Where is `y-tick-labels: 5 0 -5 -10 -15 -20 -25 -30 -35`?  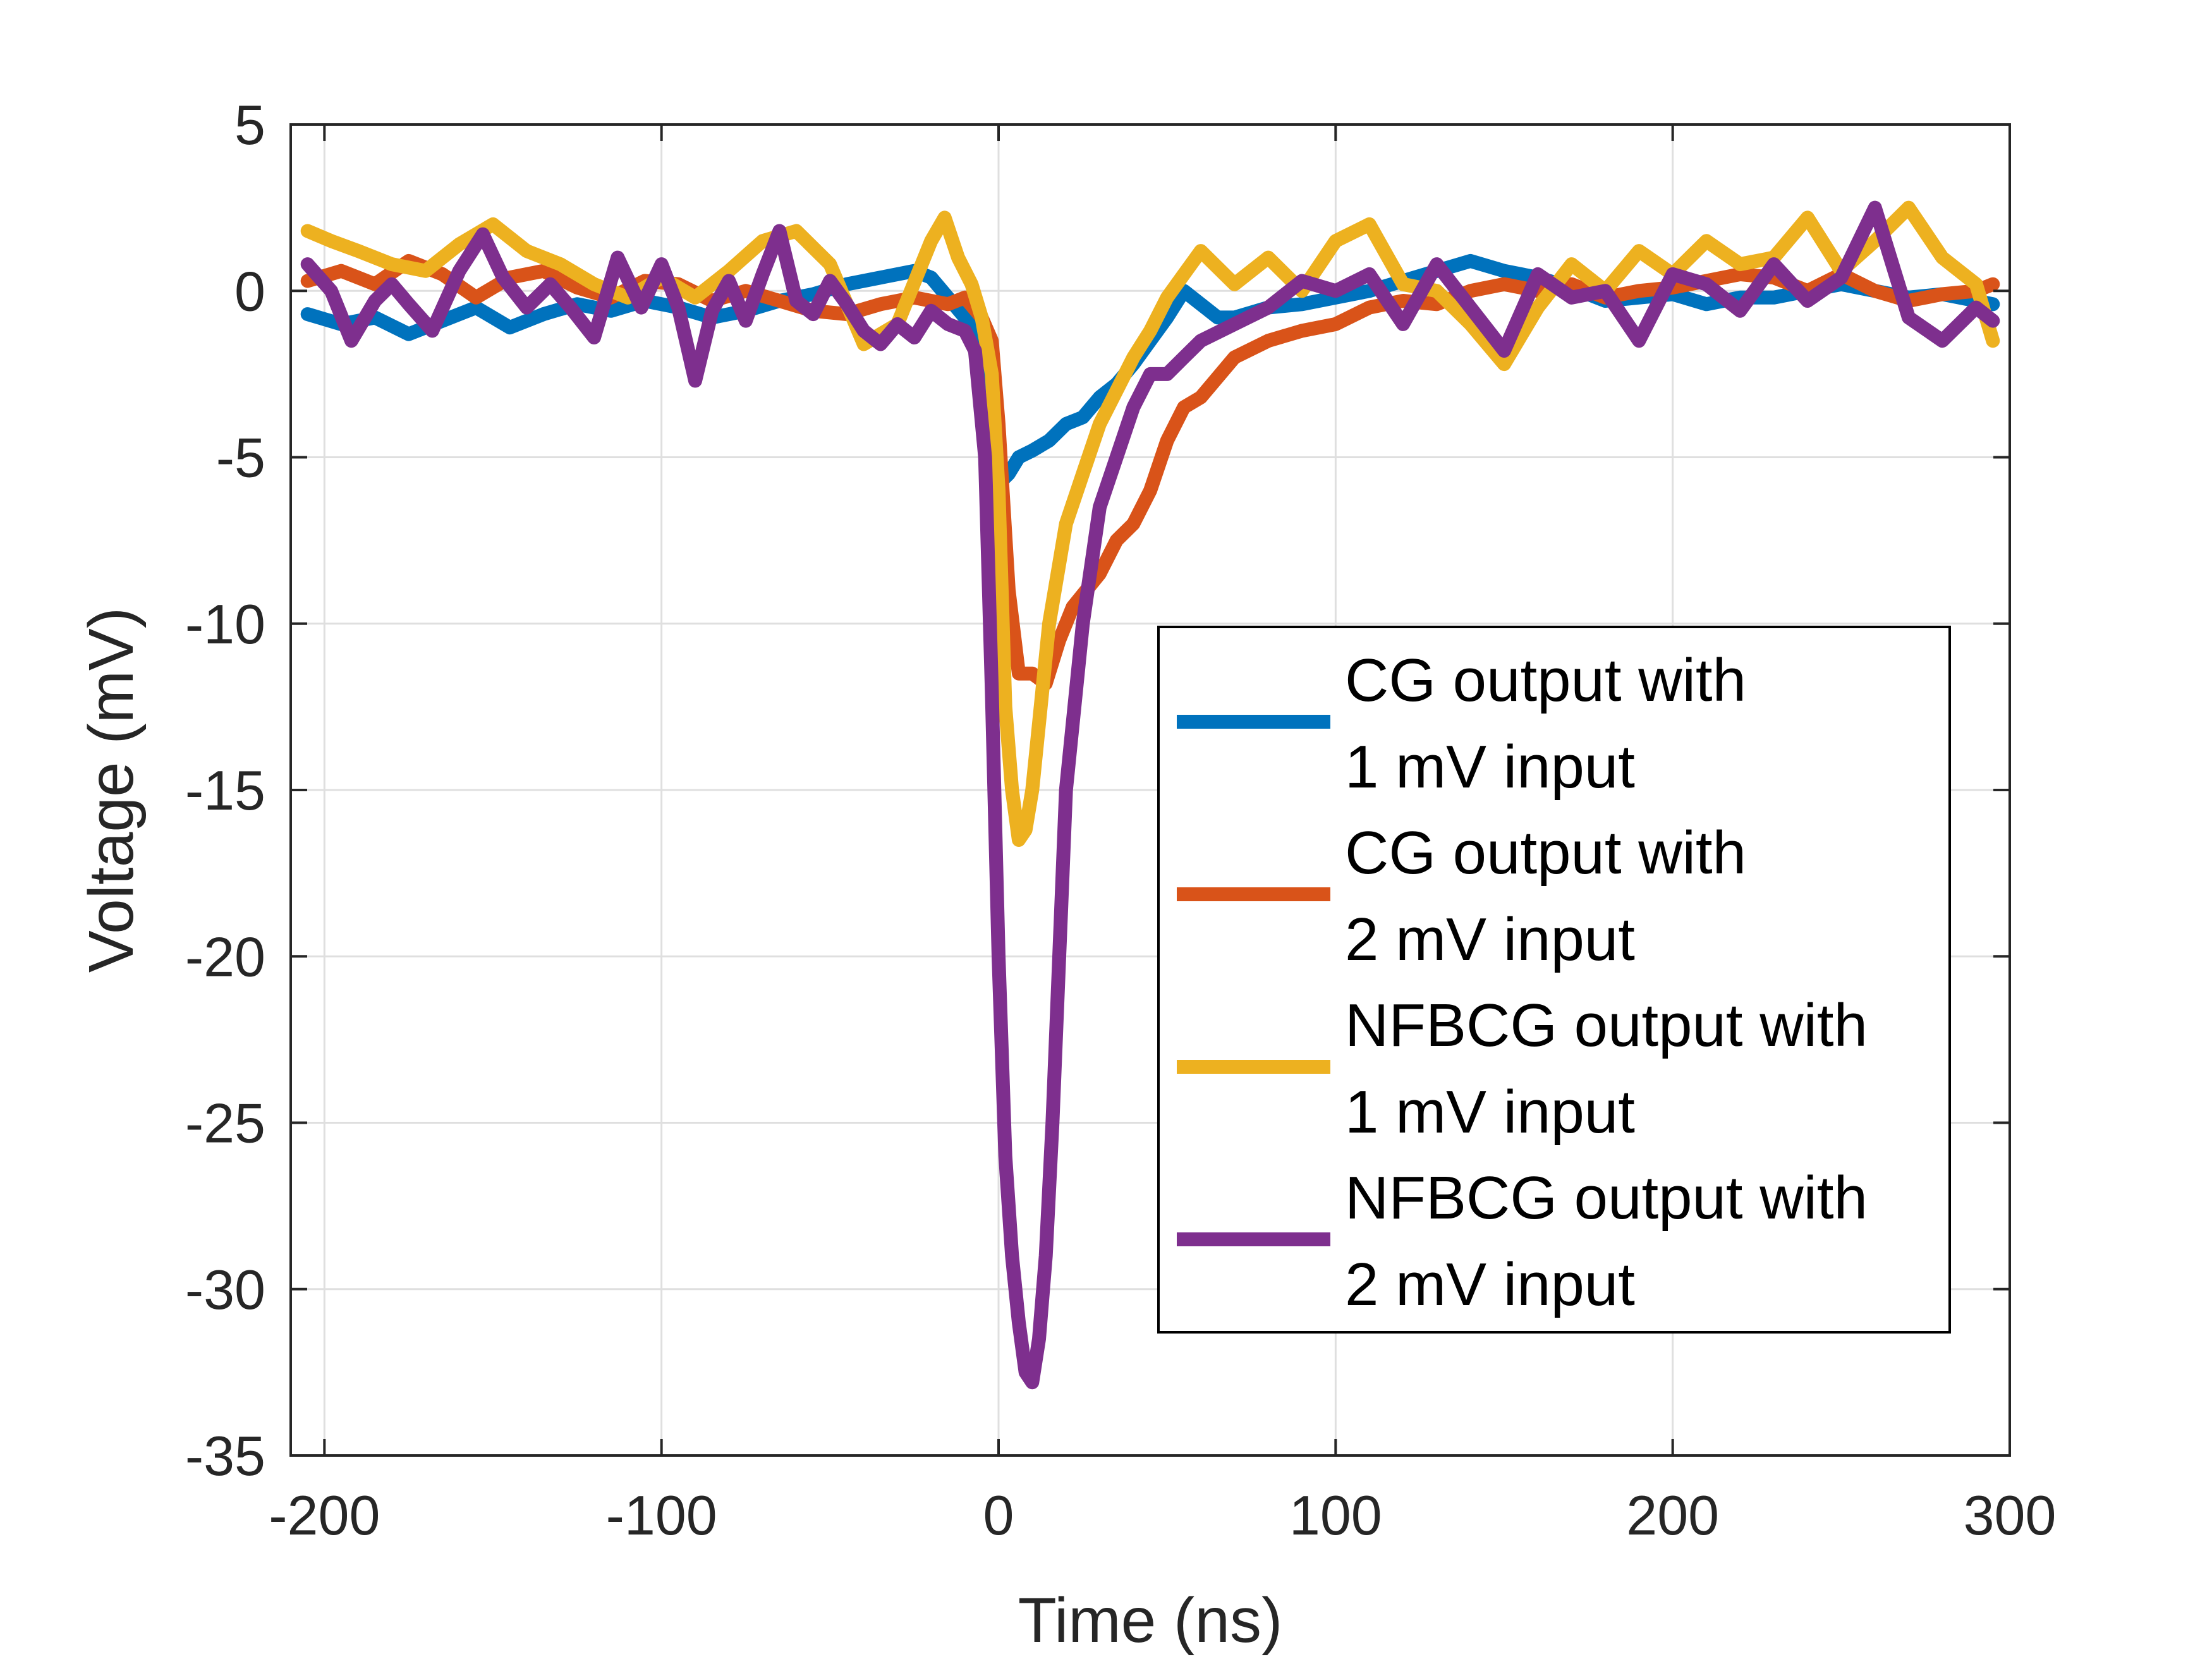
y-tick-labels: 5 0 -5 -10 -15 -20 -25 -30 -35 is located at coordinates (225, 790).